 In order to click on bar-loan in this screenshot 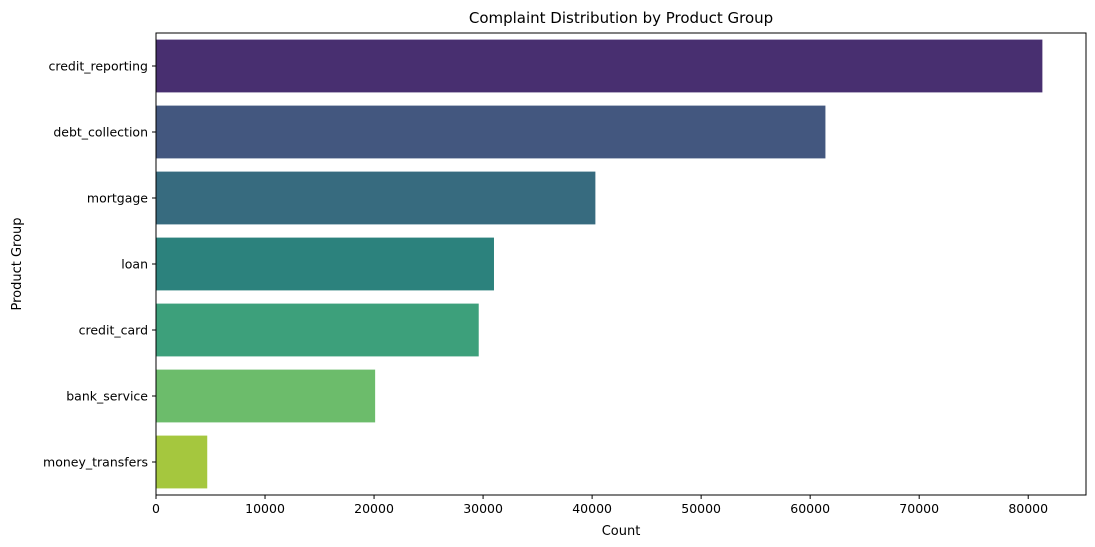, I will do `click(325, 264)`.